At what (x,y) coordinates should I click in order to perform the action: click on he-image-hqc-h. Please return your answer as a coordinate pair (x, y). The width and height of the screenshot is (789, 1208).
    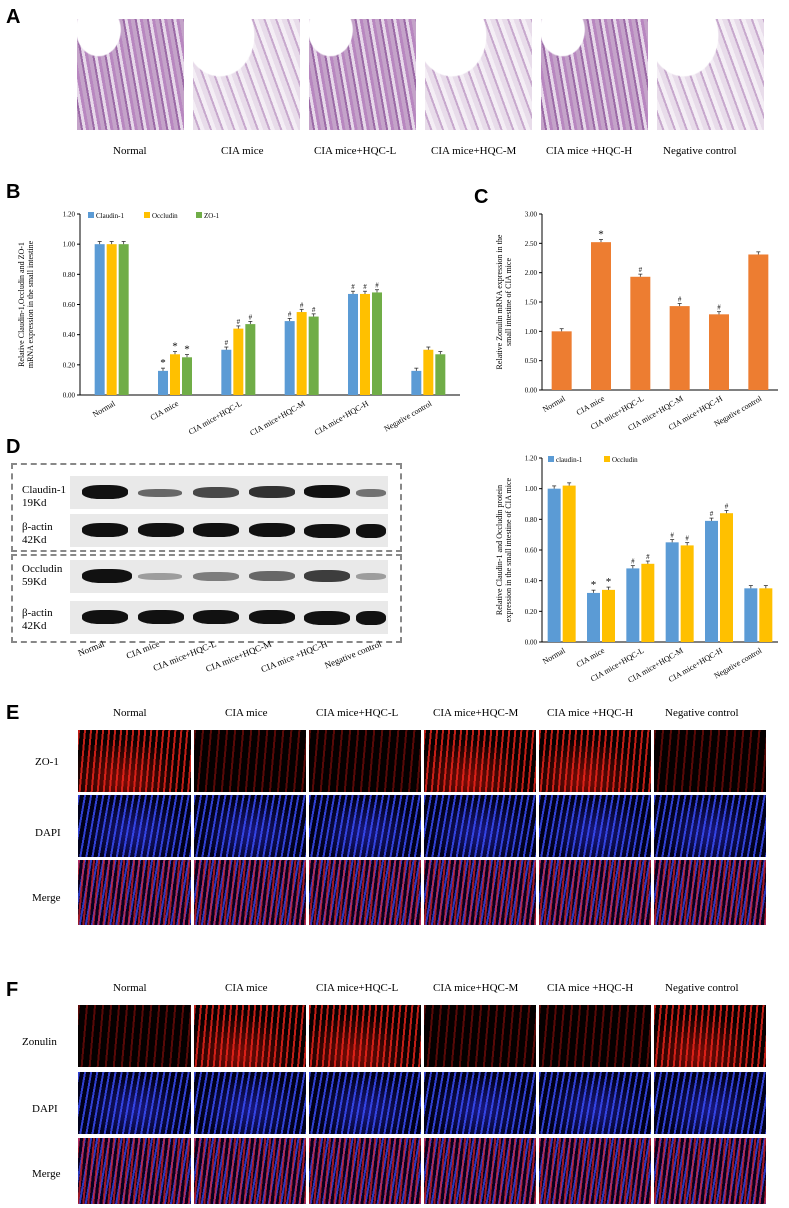
    Looking at the image, I should click on (594, 74).